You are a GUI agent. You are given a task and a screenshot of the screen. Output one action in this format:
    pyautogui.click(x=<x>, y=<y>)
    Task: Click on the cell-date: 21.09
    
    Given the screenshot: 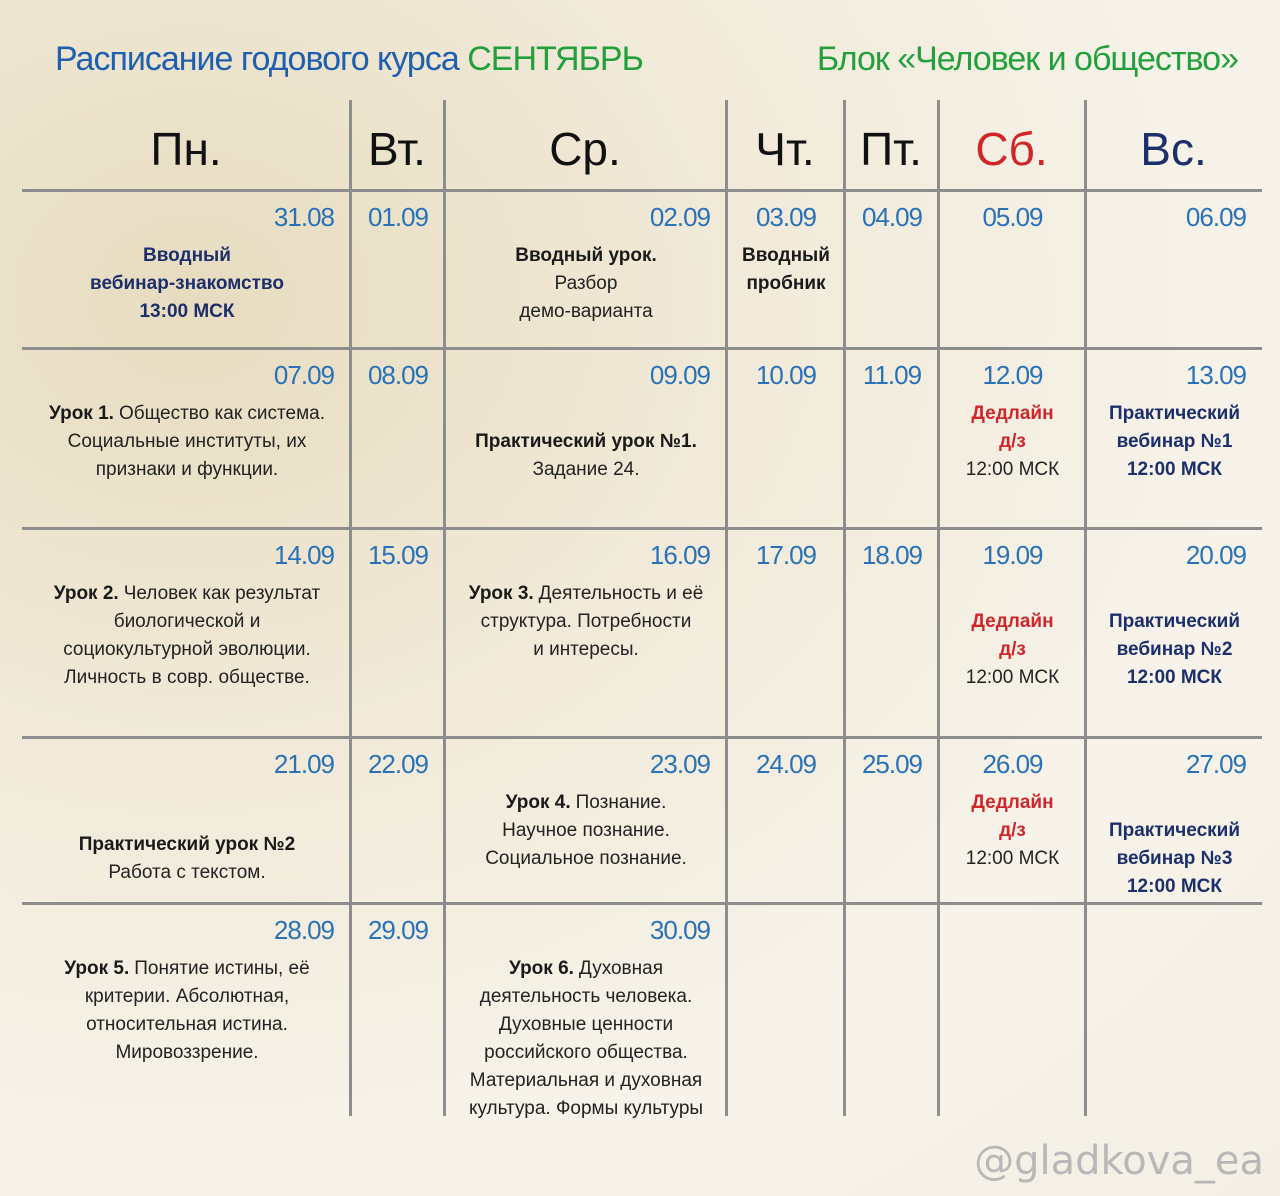 What is the action you would take?
    pyautogui.click(x=304, y=764)
    